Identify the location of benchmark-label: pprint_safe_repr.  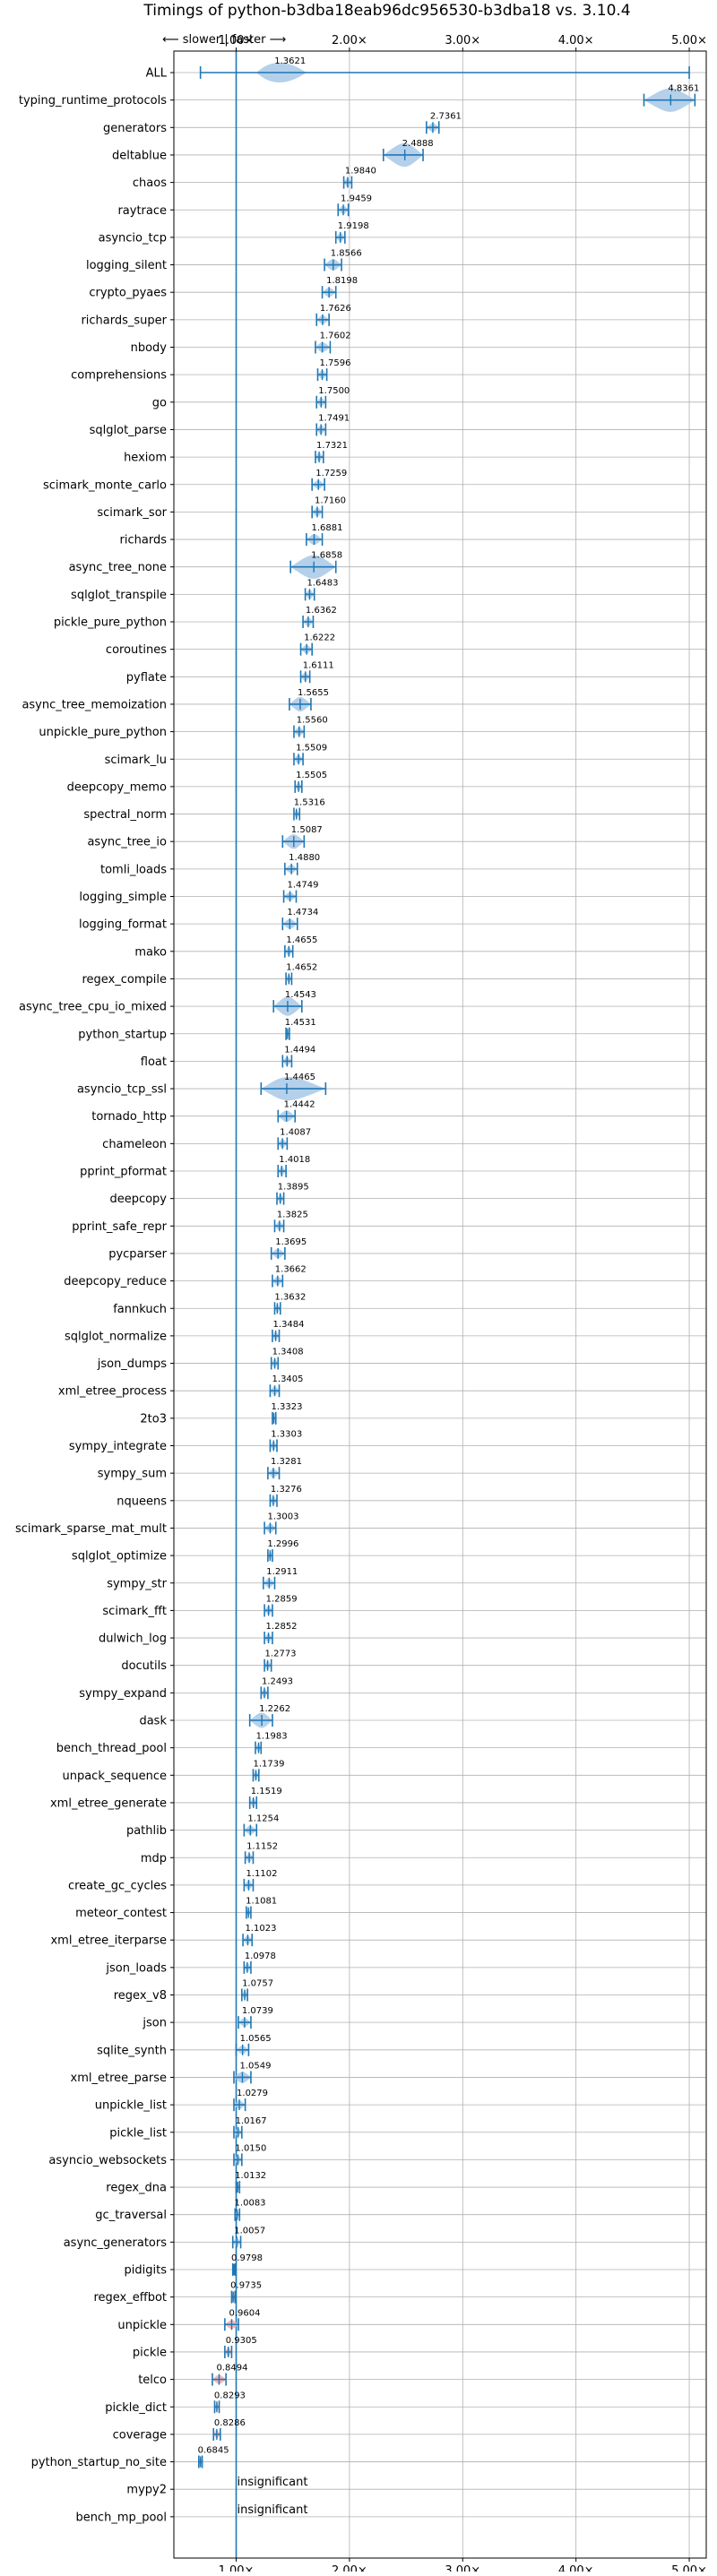
(120, 1227).